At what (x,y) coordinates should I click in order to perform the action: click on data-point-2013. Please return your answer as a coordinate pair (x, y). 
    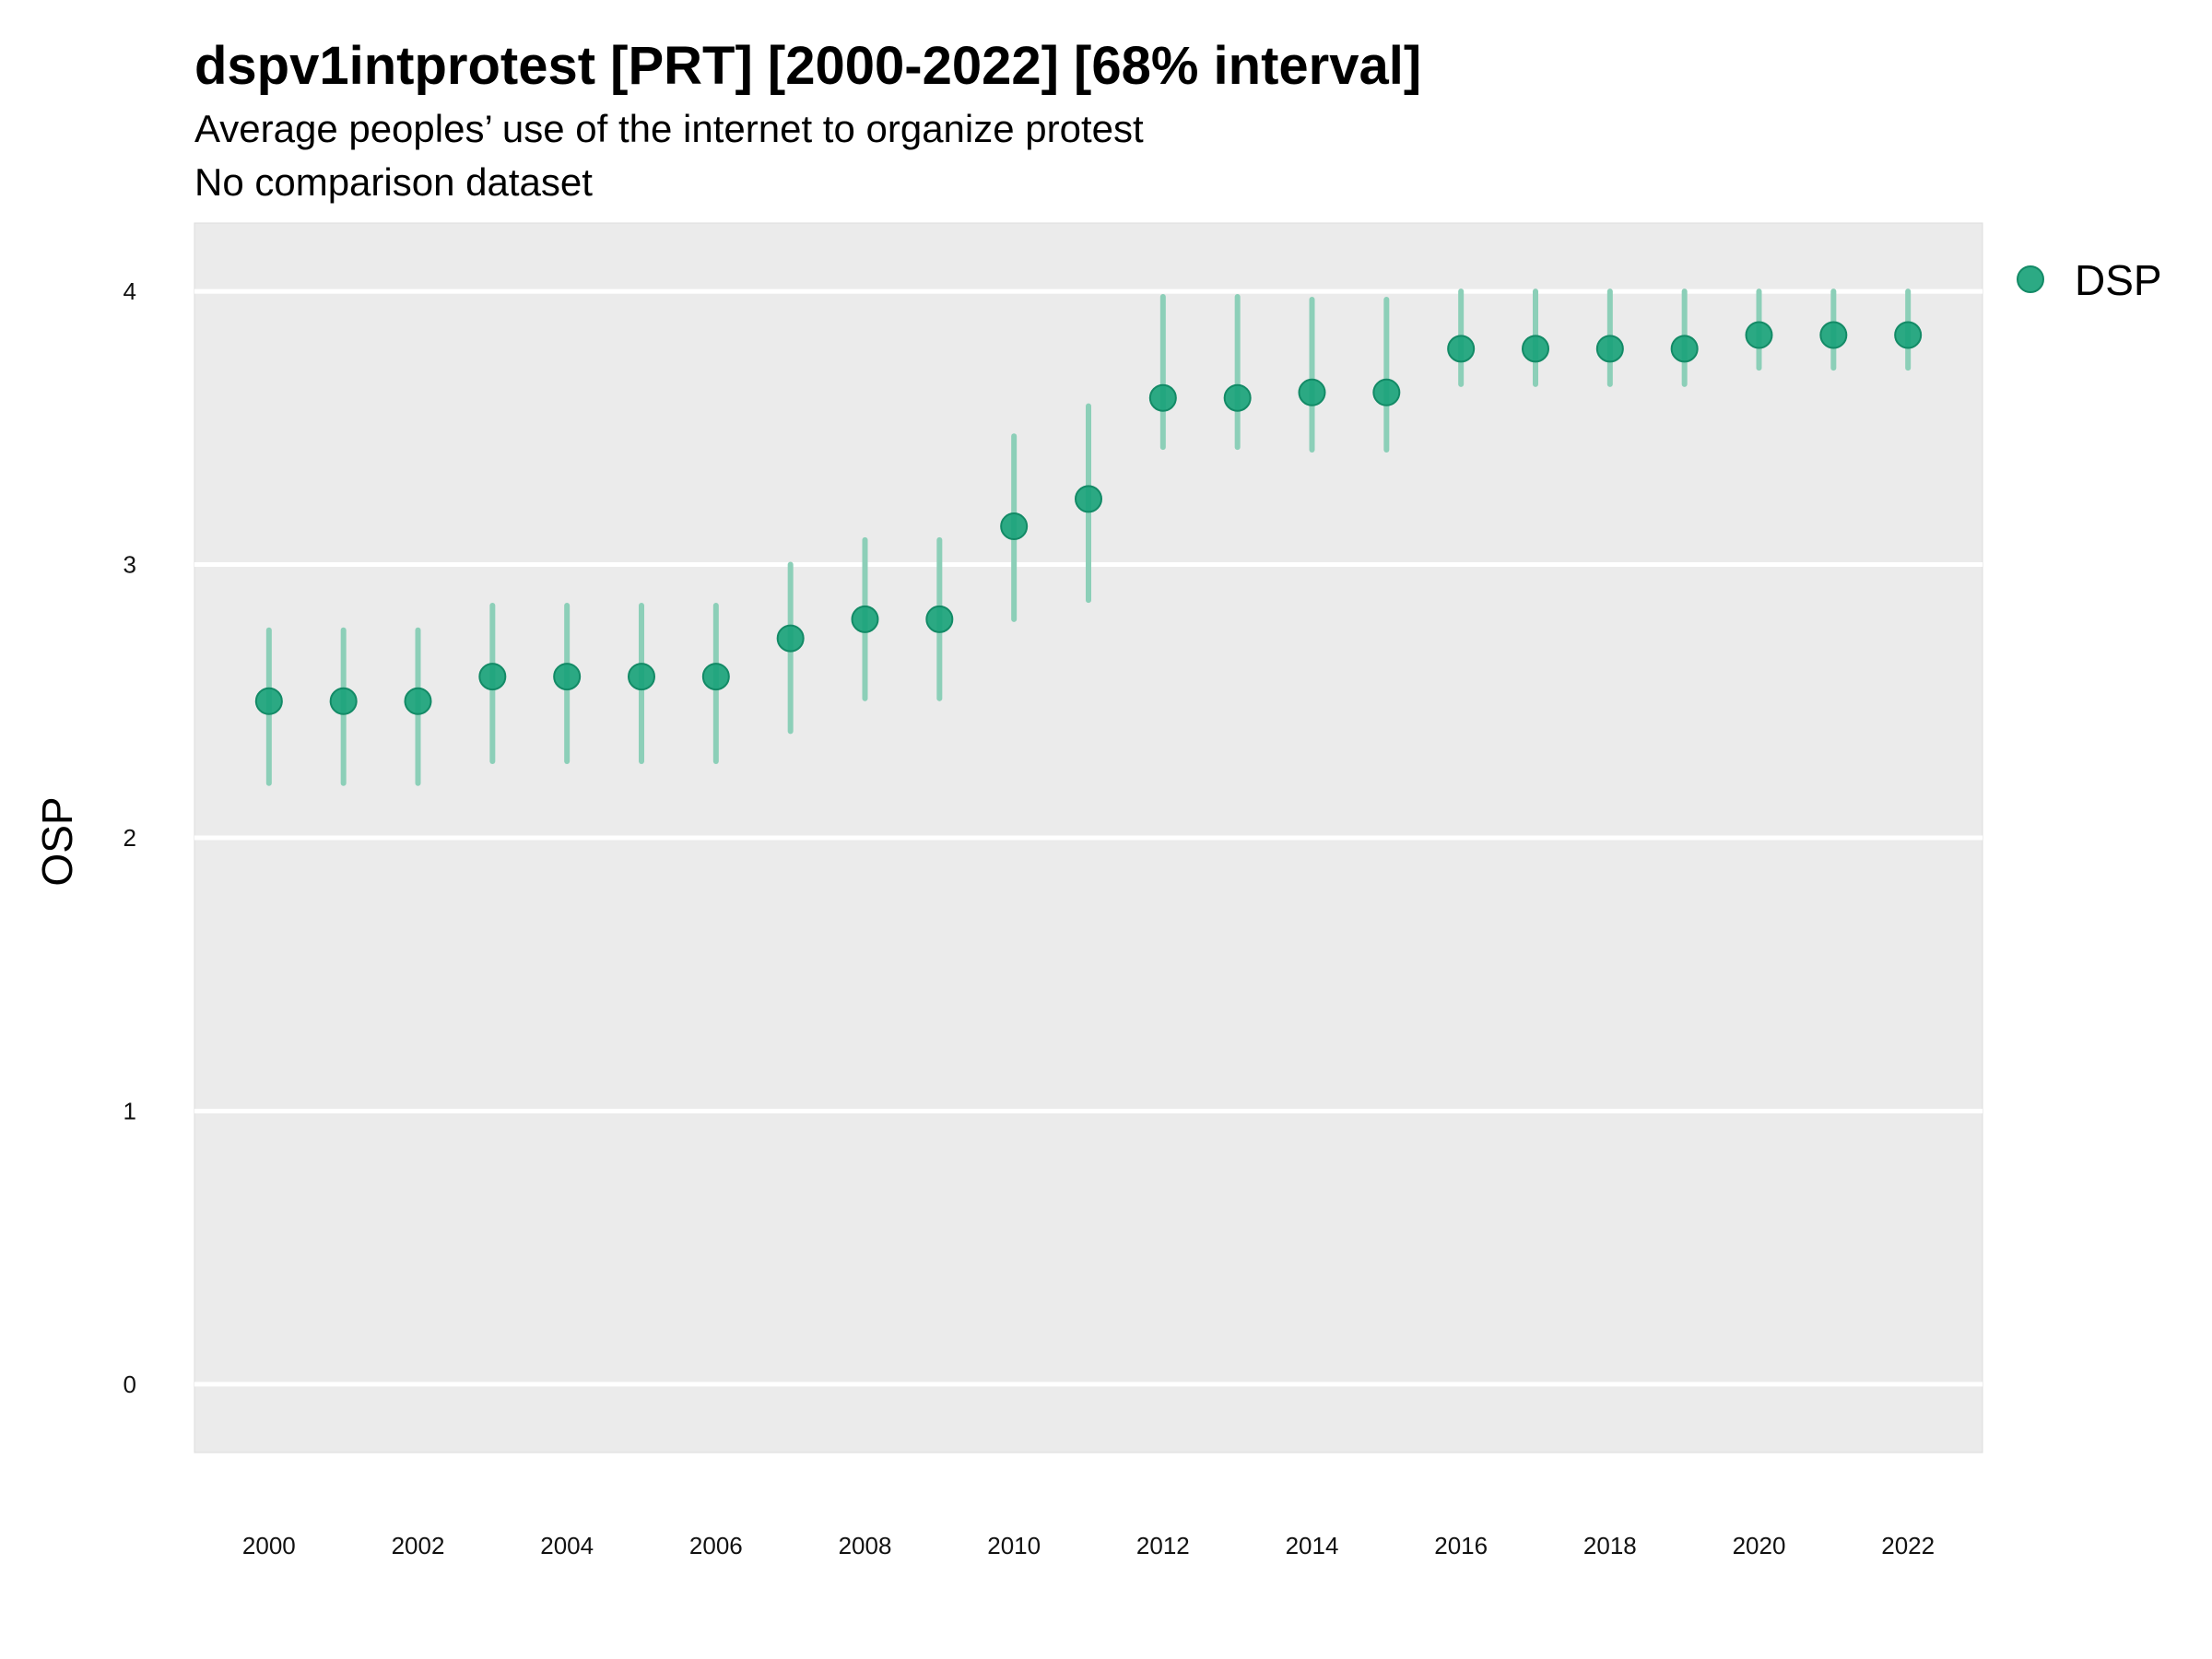
    Looking at the image, I should click on (1237, 397).